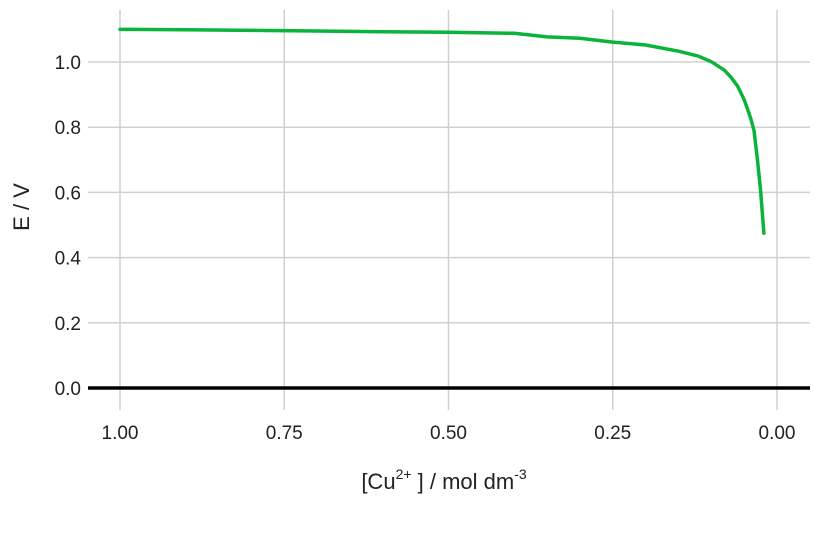  I want to click on y-tick-label: 0.6, so click(68, 193).